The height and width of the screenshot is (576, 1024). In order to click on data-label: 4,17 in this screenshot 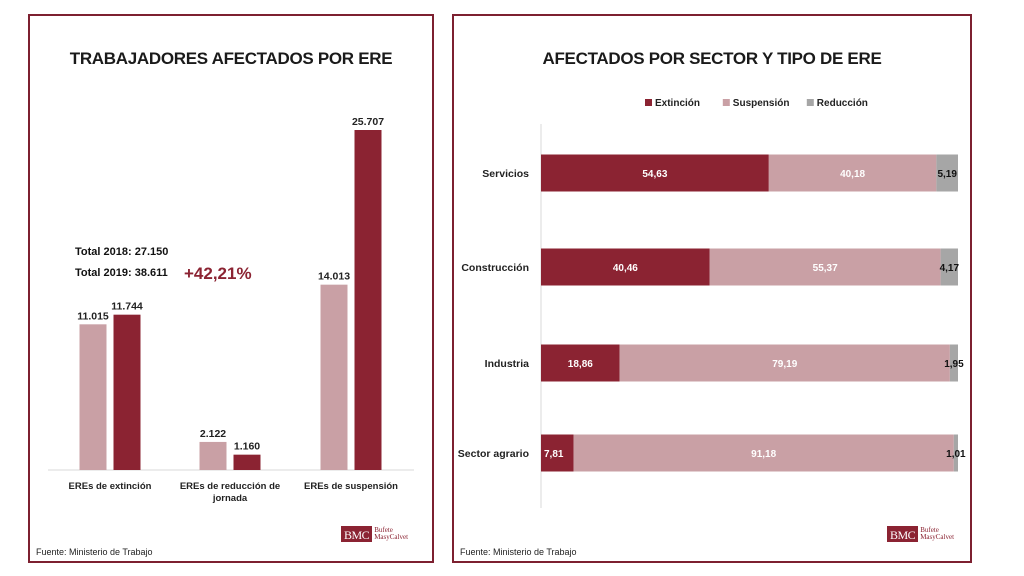, I will do `click(950, 268)`.